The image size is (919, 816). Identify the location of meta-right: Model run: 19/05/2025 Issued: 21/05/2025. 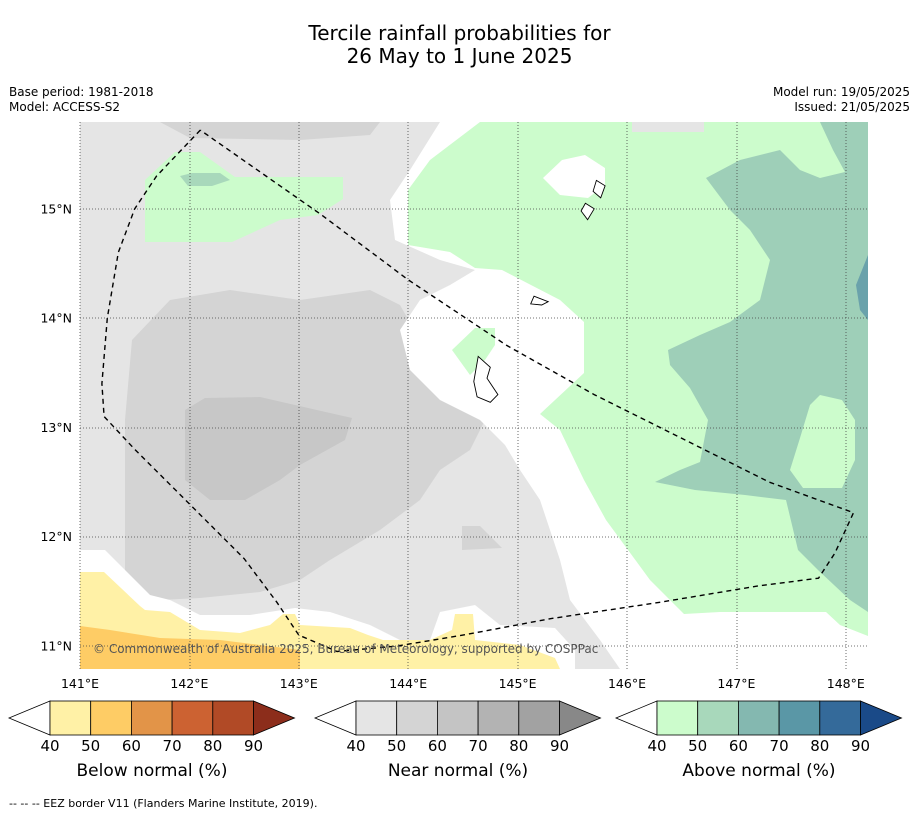
(841, 100).